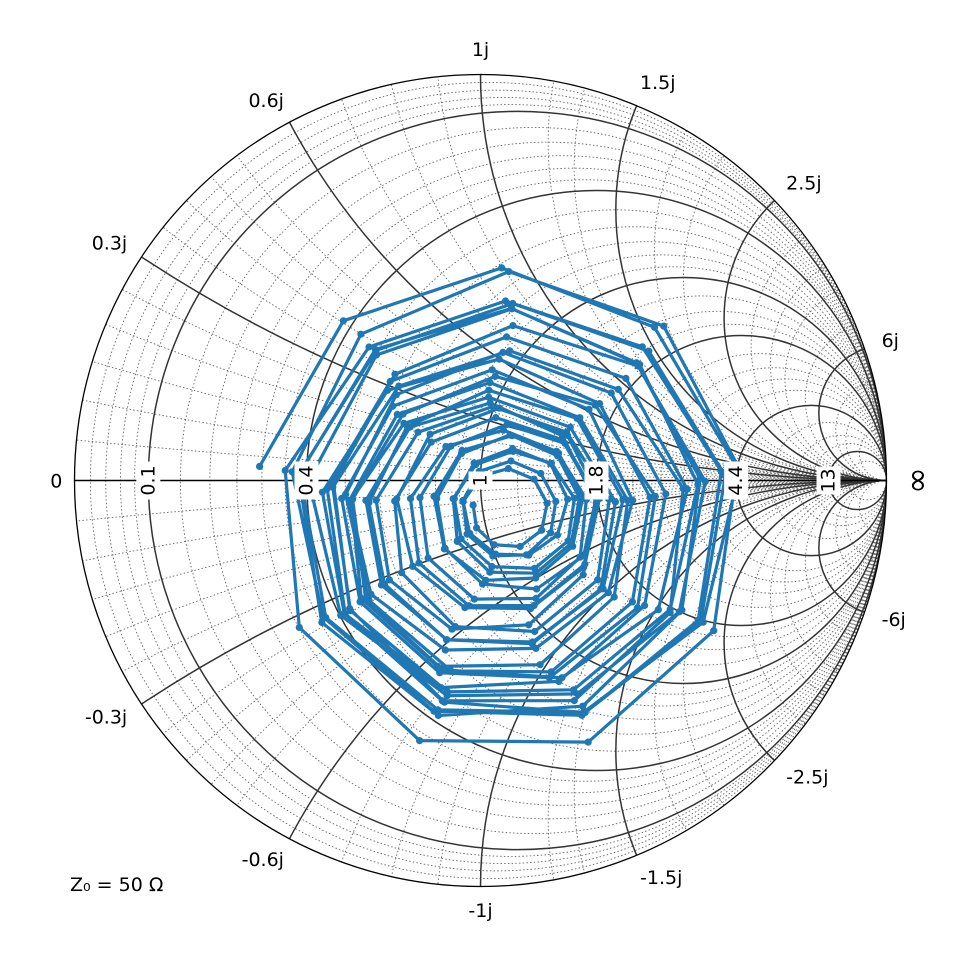 Image resolution: width=961 pixels, height=961 pixels. I want to click on resistance-label: 1.8, so click(597, 480).